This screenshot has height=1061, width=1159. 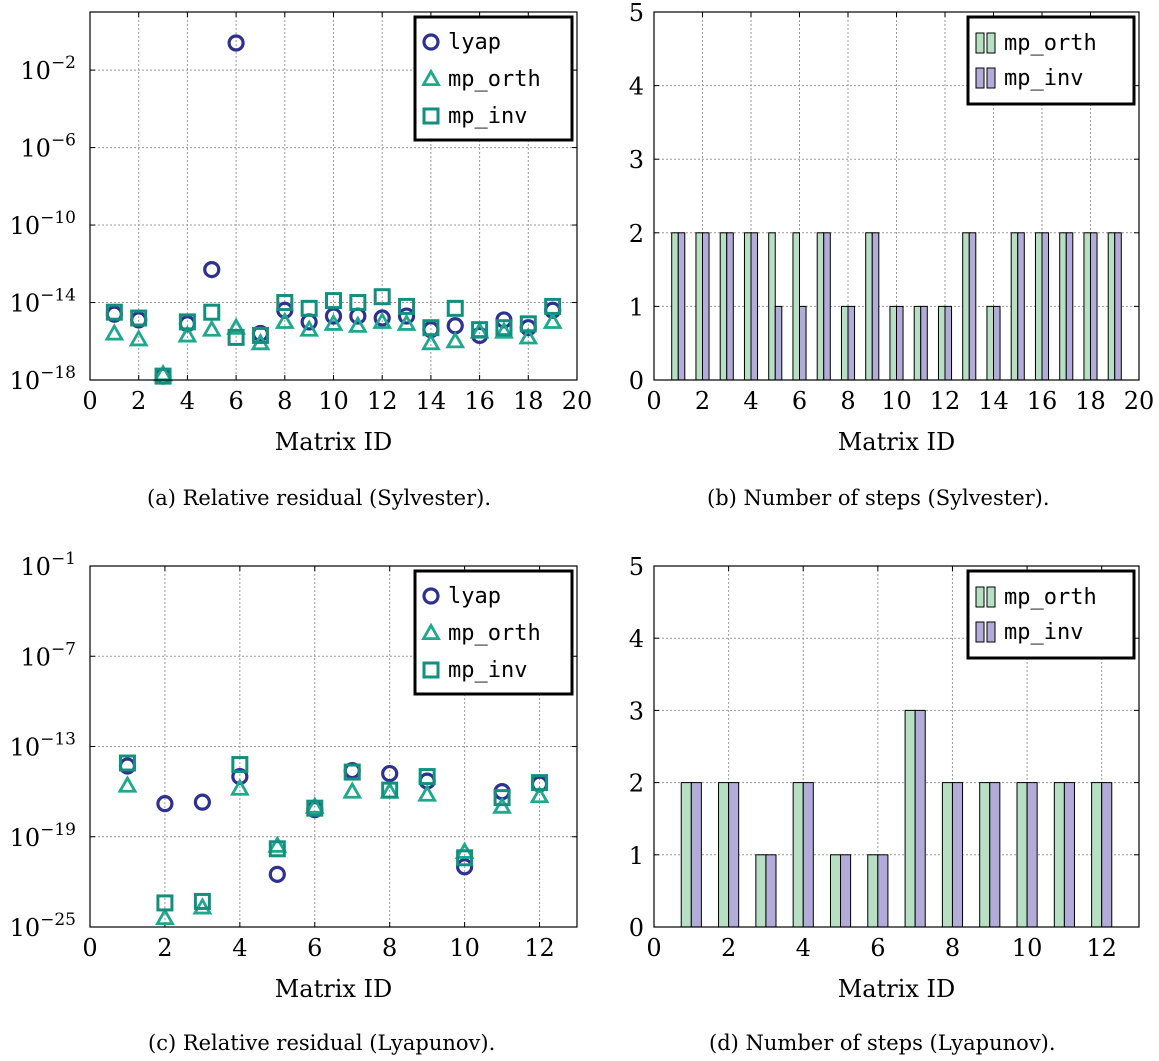 I want to click on x-axis-label: Matrix ID, so click(x=897, y=989).